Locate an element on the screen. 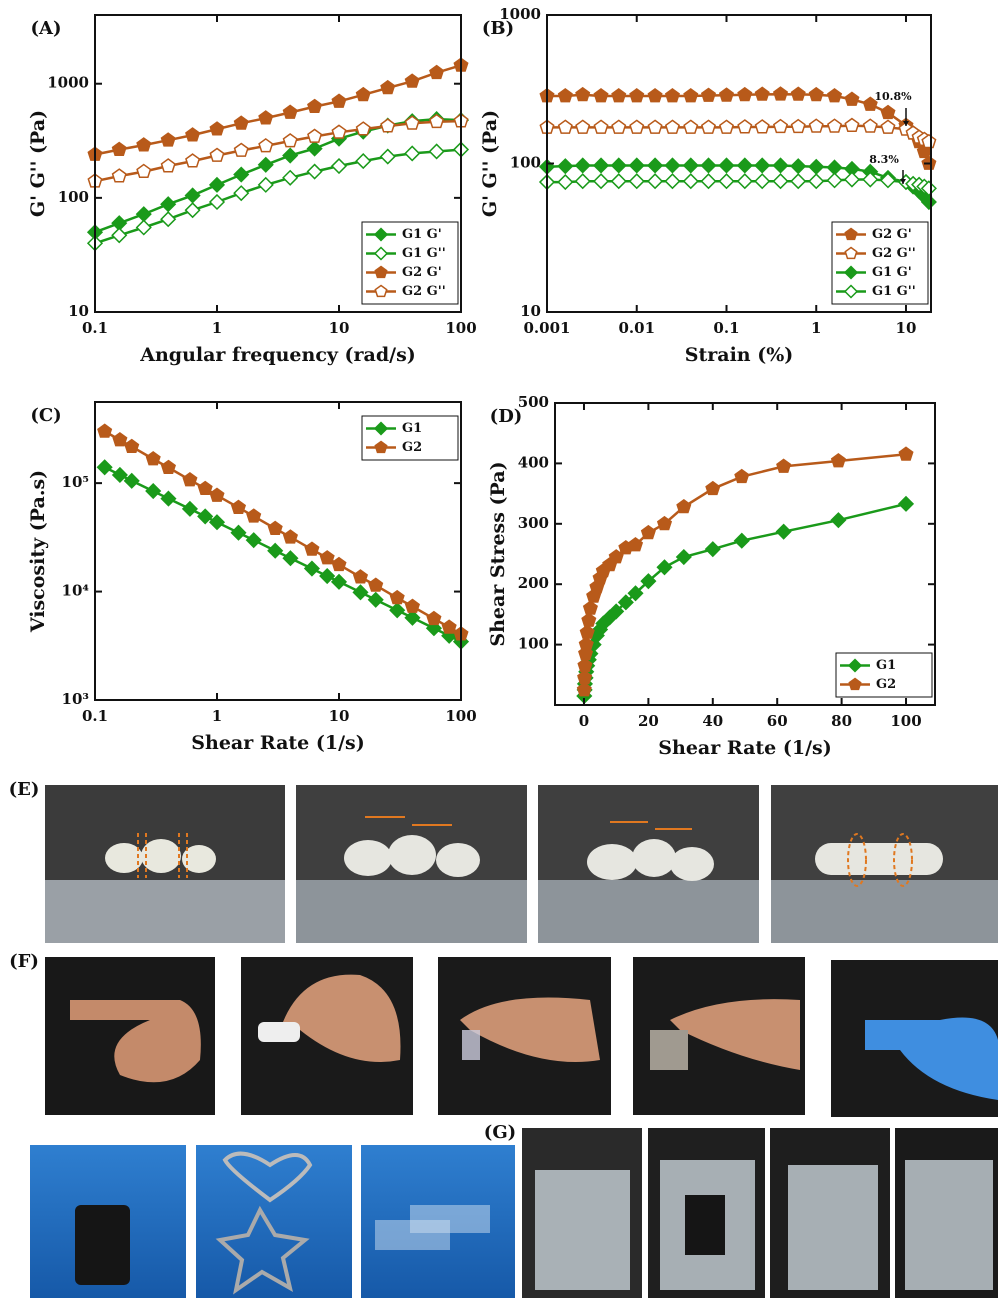 This screenshot has width=998, height=1298. legend-label: G1 is located at coordinates (886, 665).